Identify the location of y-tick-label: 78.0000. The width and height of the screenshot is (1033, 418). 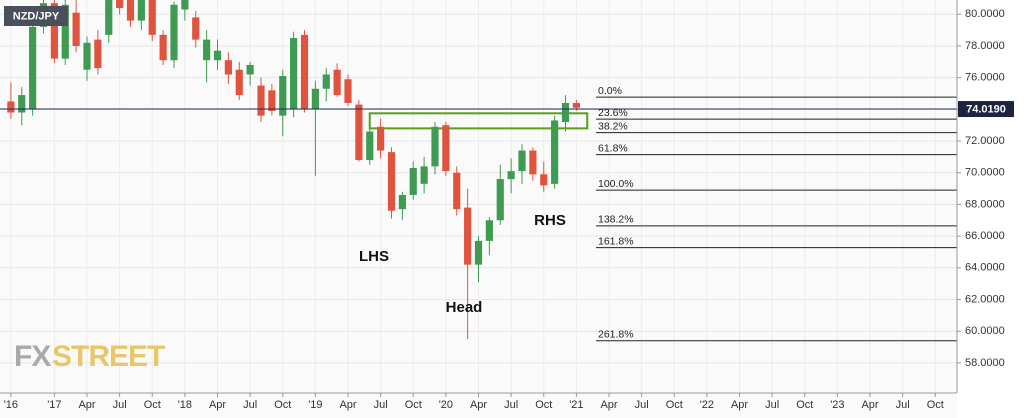
(985, 46).